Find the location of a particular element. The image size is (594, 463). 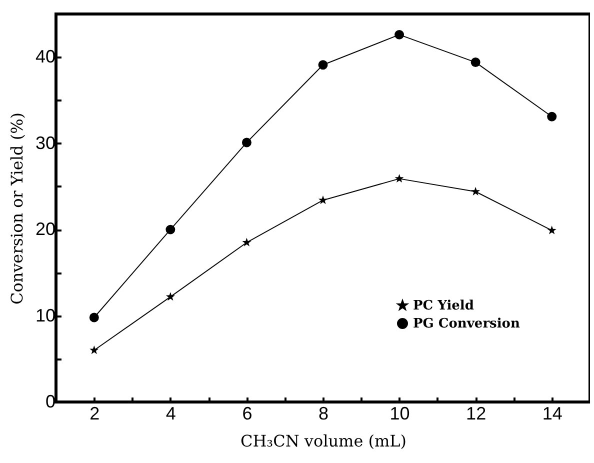

x-tick-label: 8 is located at coordinates (323, 414).